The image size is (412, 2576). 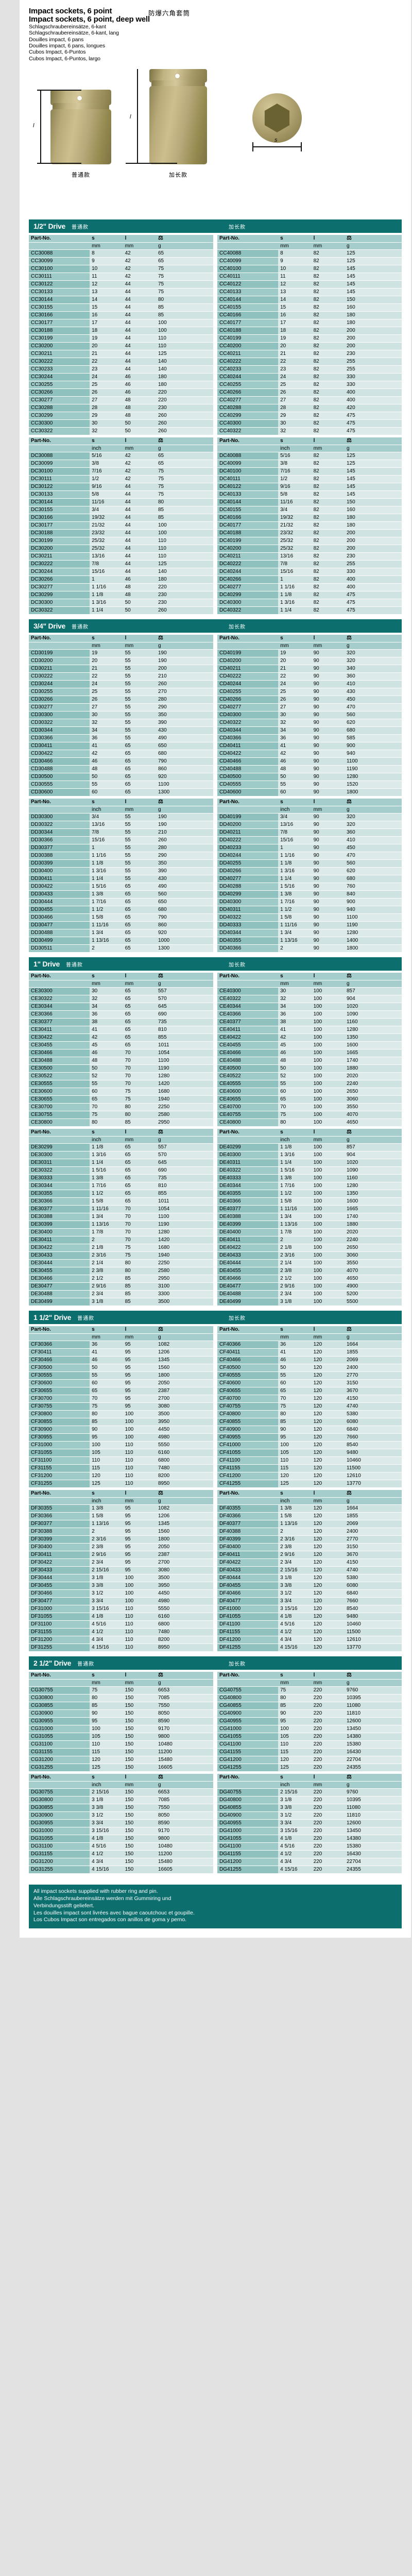 What do you see at coordinates (70, 11) in the screenshot?
I see `page-title-en-1: Impact sockets, 6 point` at bounding box center [70, 11].